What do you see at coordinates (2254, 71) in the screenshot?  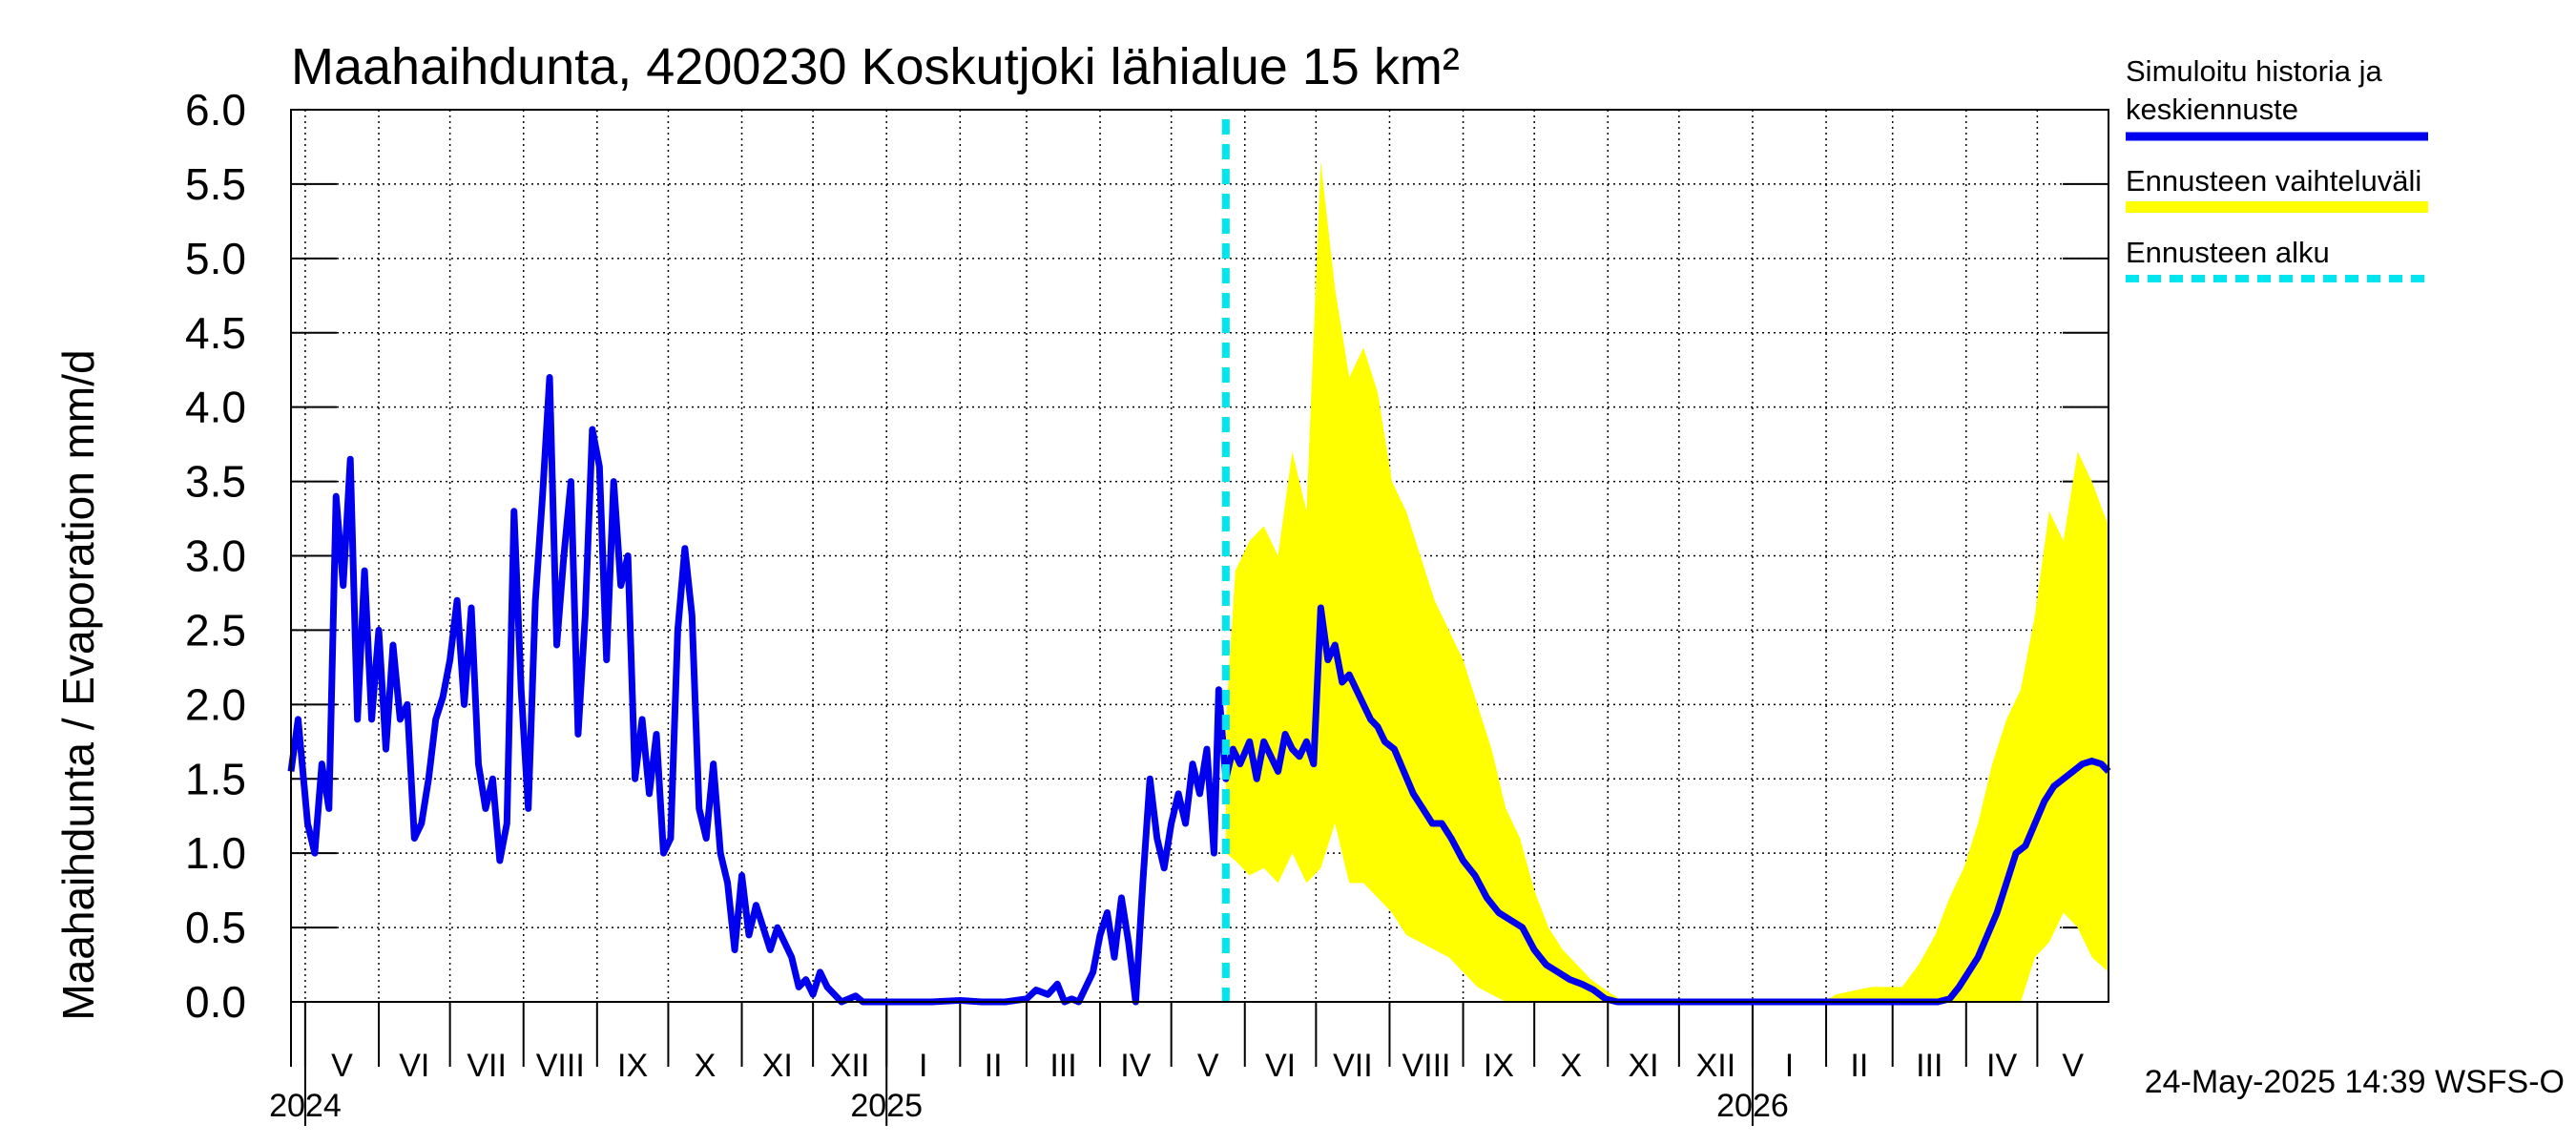 I see `legend-label-simulated: Simuloitu historia ja` at bounding box center [2254, 71].